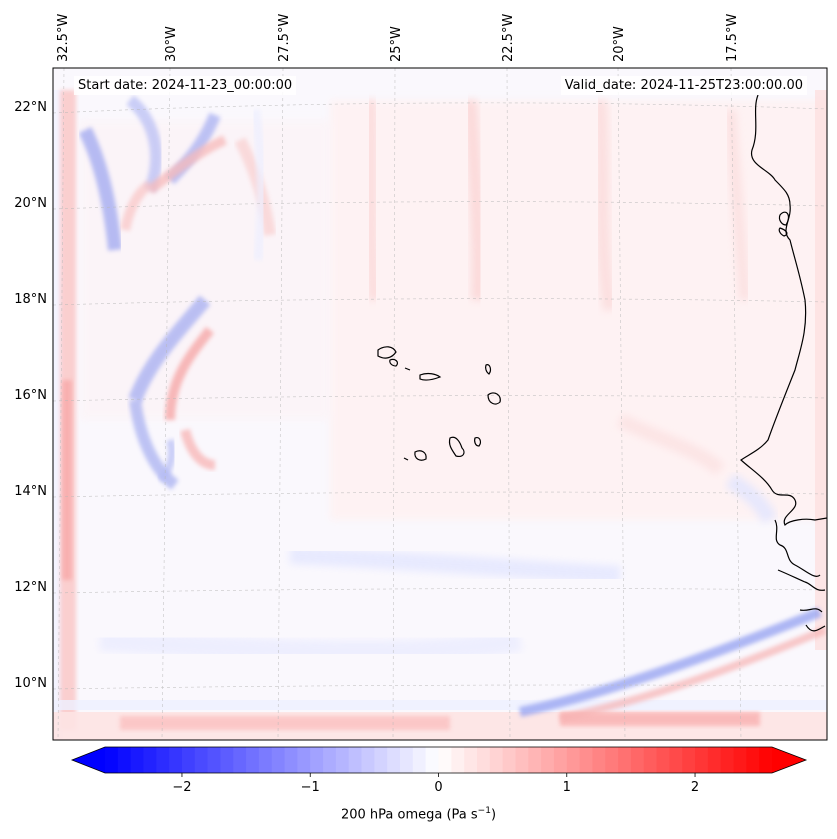 This screenshot has height=839, width=837. I want to click on colorbar-extend-min, so click(88, 760).